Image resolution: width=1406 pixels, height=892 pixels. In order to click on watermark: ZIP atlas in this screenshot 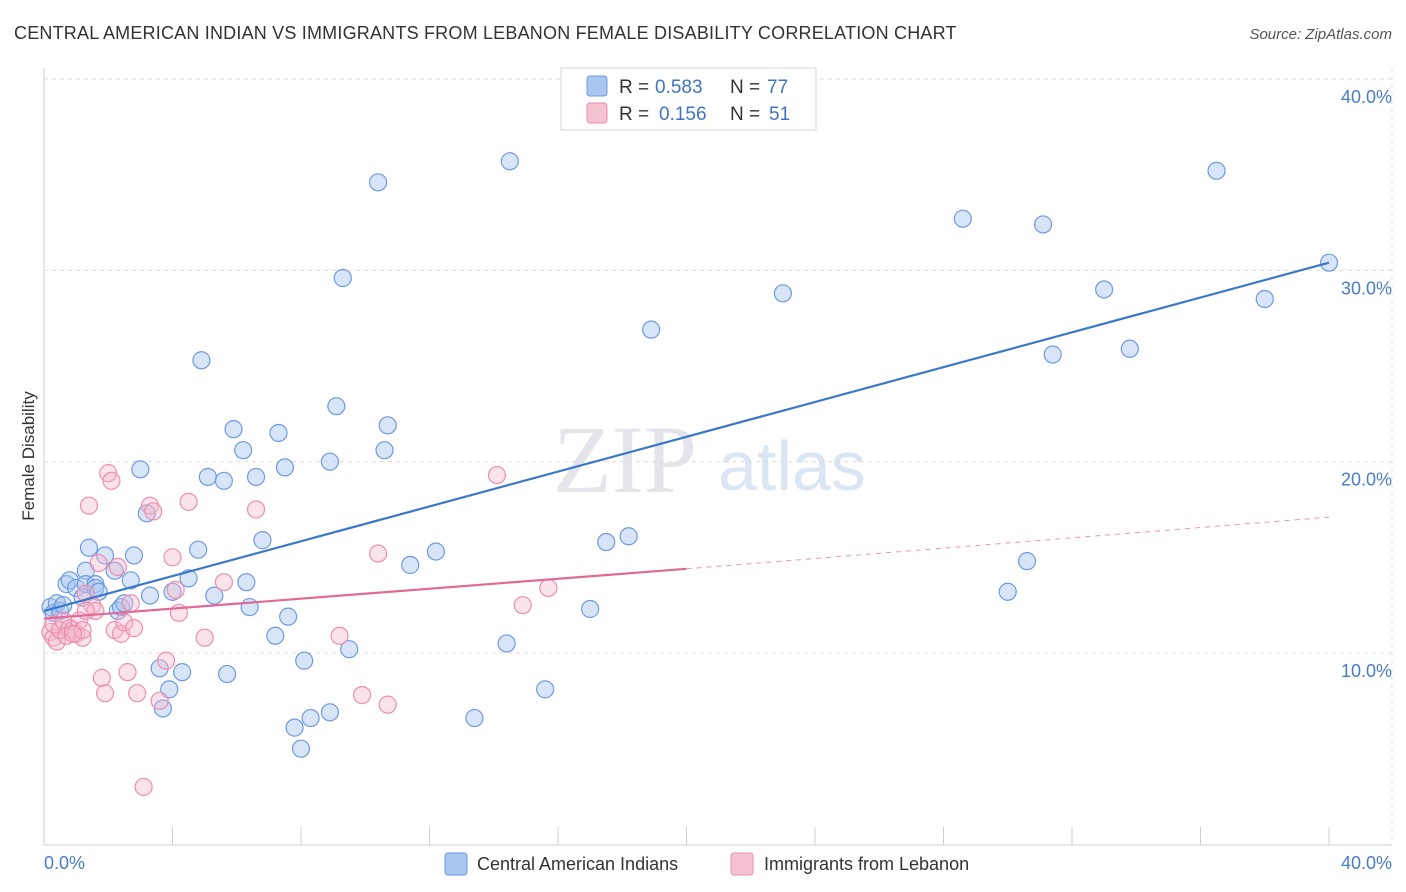, I will do `click(709, 459)`.